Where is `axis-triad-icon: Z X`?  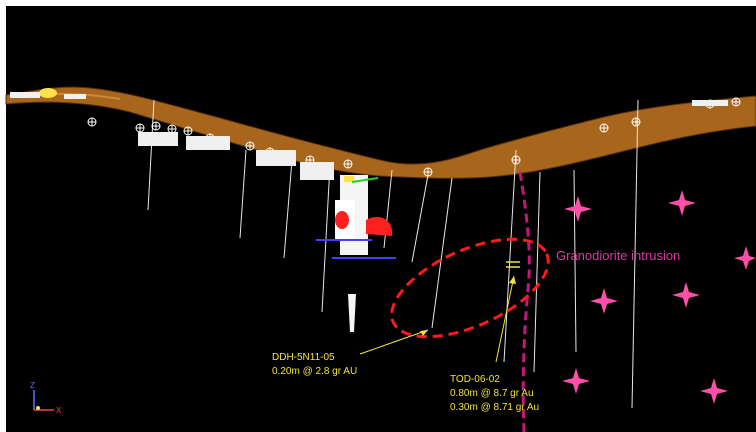
axis-triad-icon: Z X is located at coordinates (46, 398).